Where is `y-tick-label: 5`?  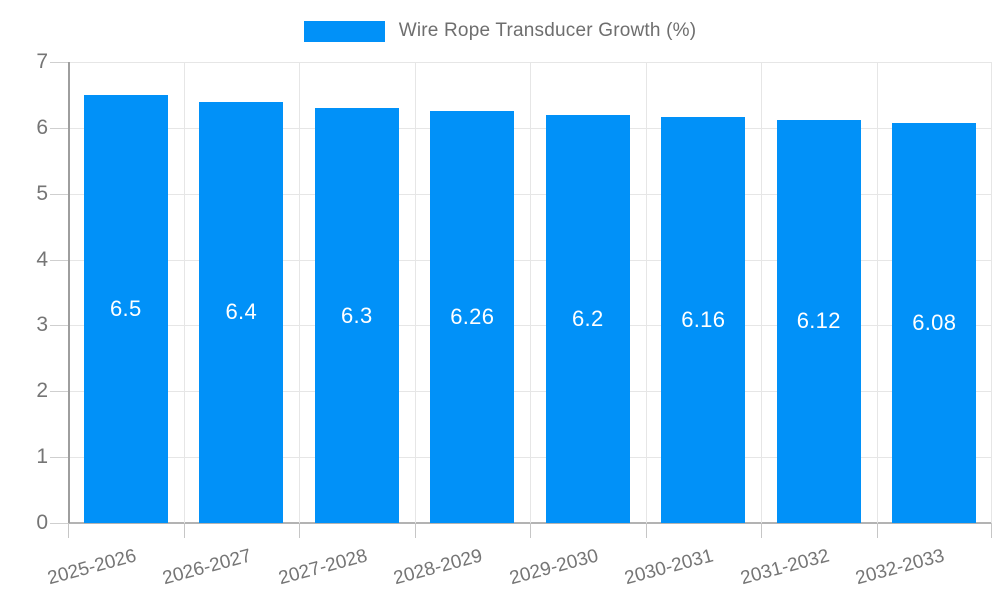 y-tick-label: 5 is located at coordinates (42, 193).